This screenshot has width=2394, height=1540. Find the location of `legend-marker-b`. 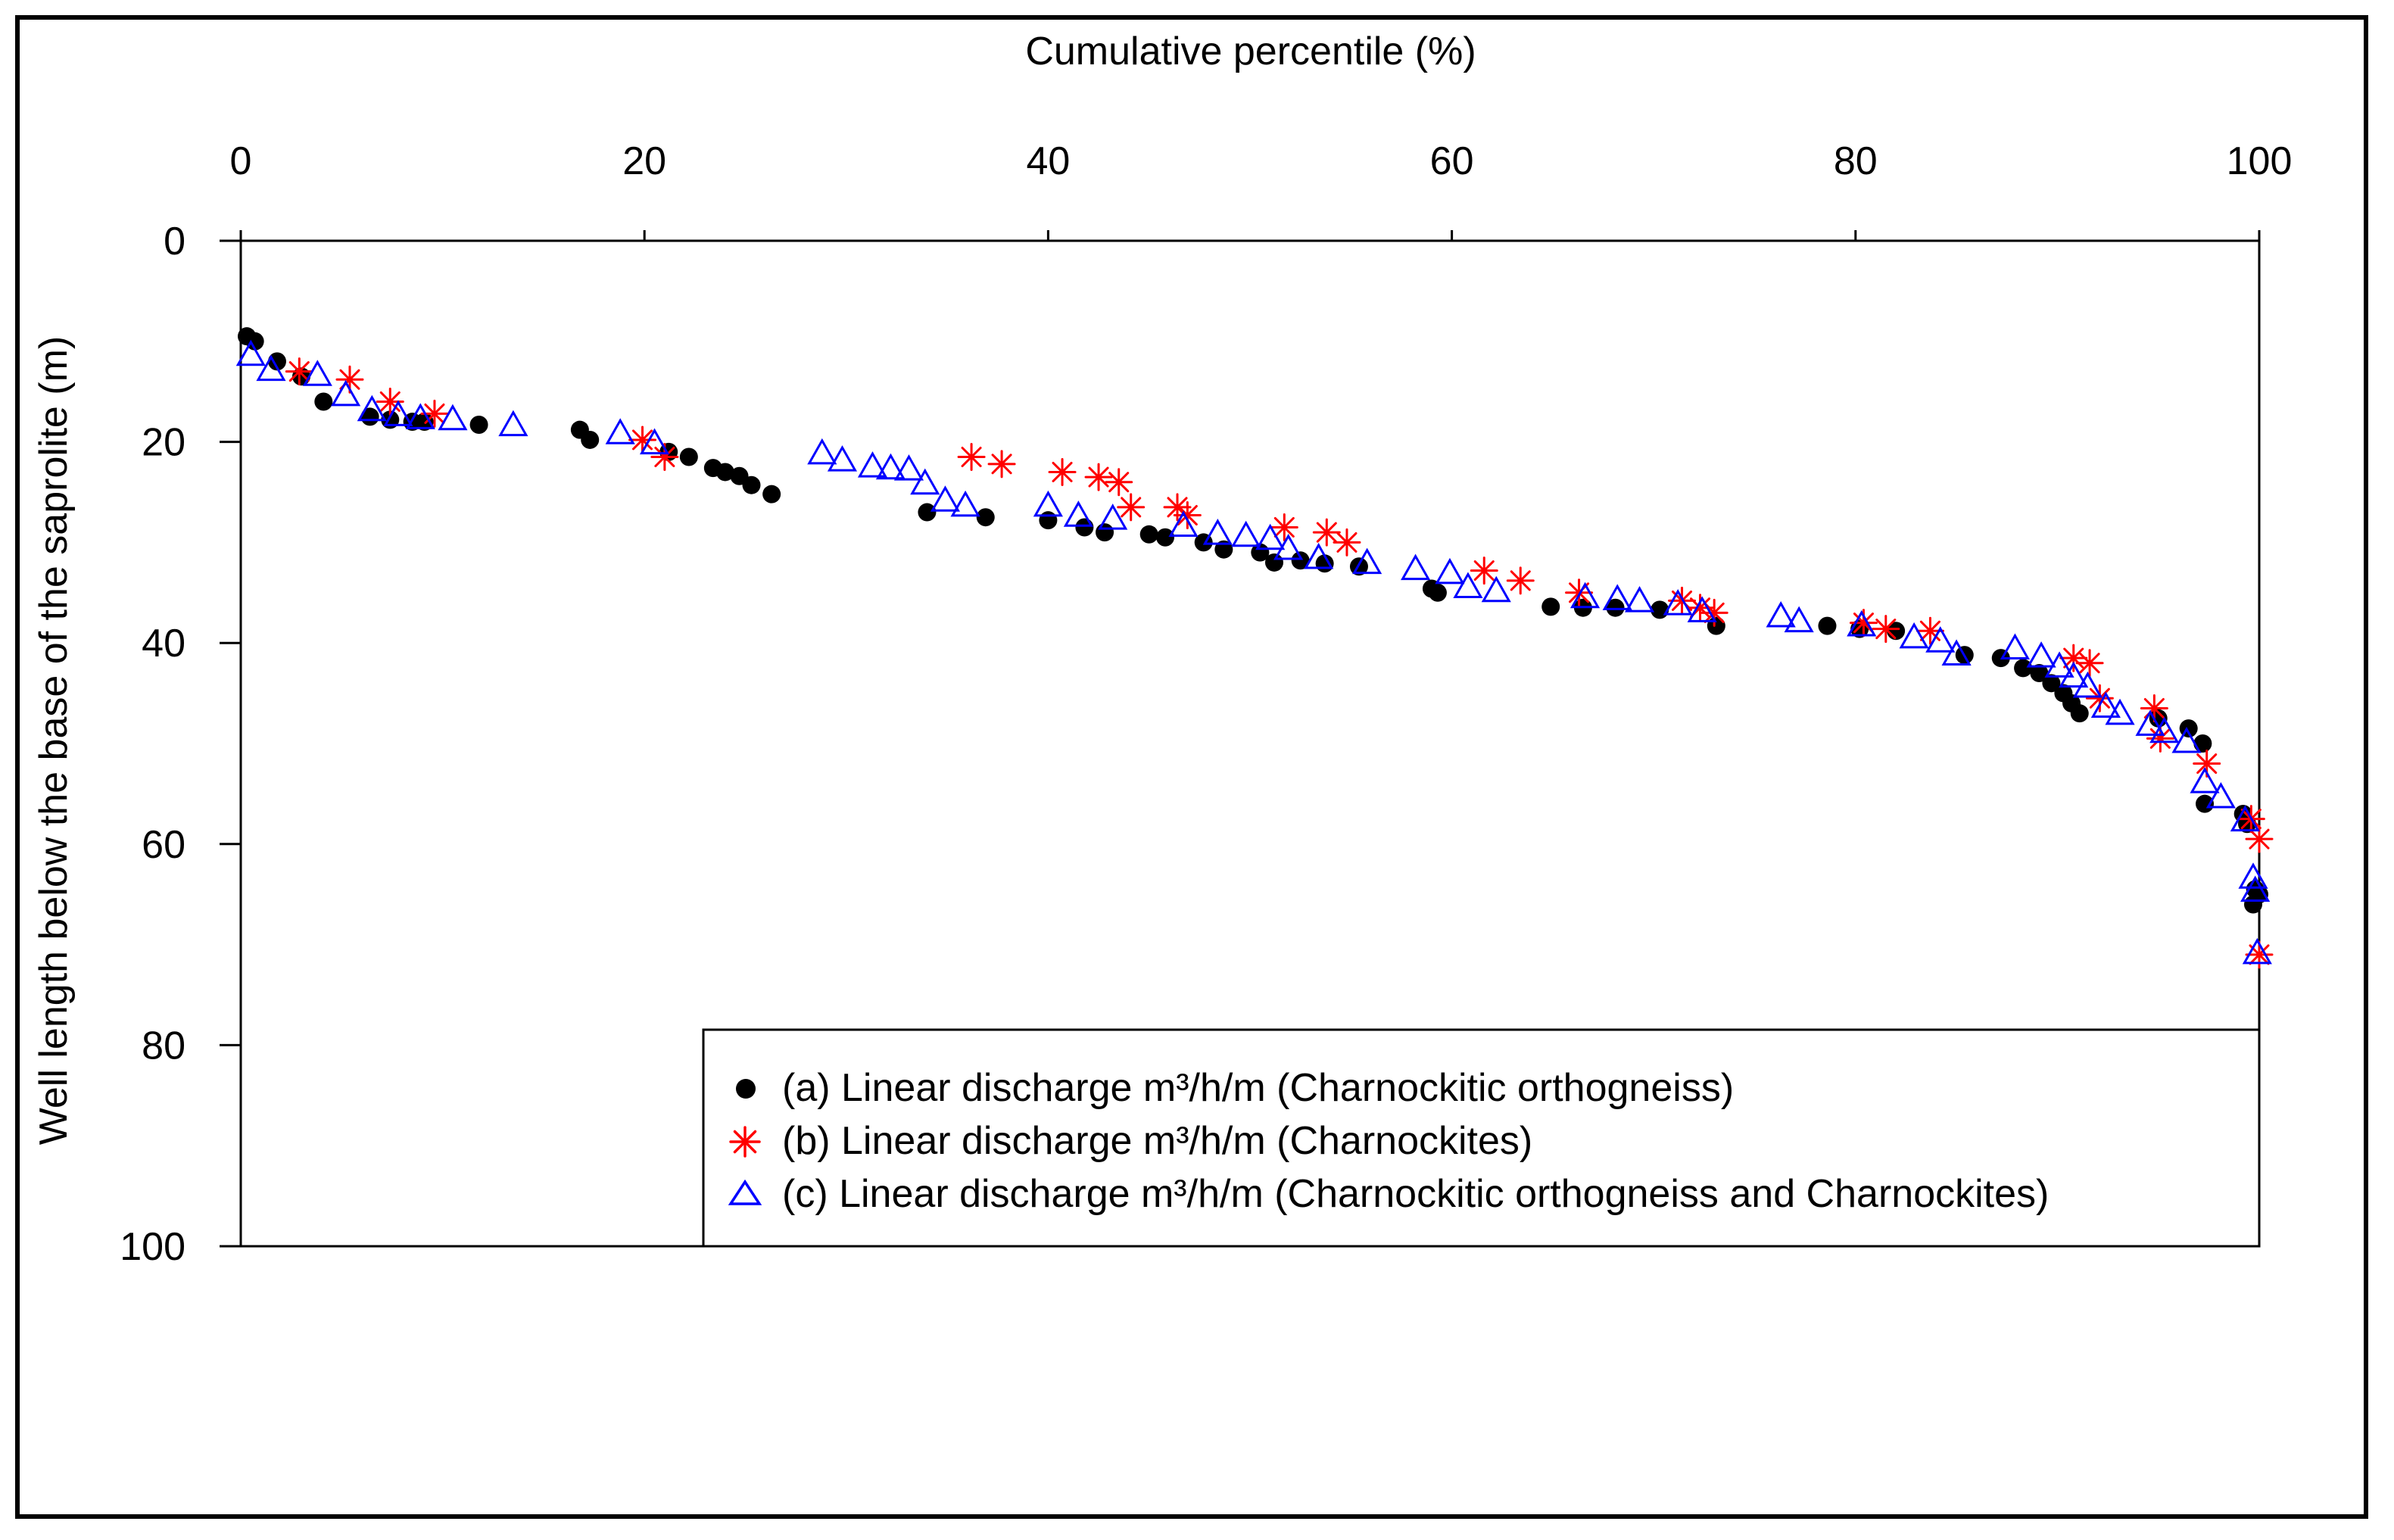

legend-marker-b is located at coordinates (745, 1142).